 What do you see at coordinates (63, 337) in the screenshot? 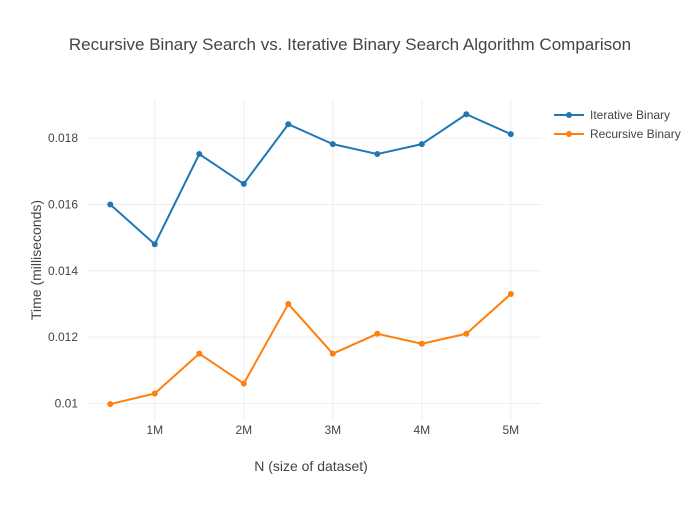
I see `y-tick-label: 0.012` at bounding box center [63, 337].